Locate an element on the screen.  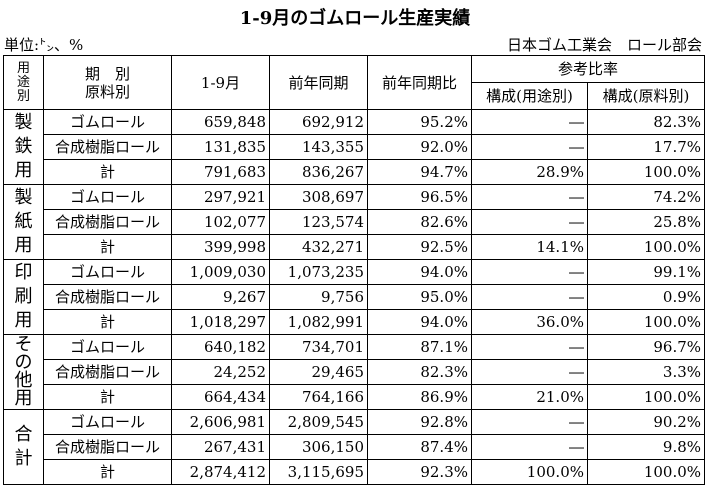
table-row: 計 399,998 432,271 92.5% 14.1% 100.0% is located at coordinates (355, 247).